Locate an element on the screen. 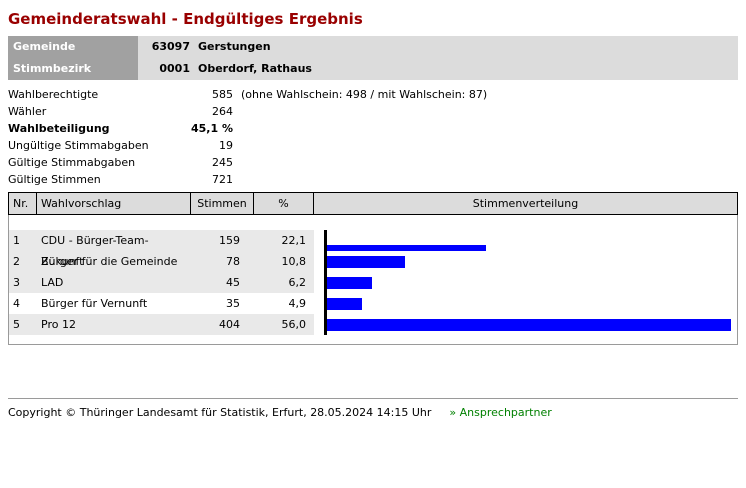 This screenshot has height=488, width=746. stat-label: Ungültige Stimmabgaben is located at coordinates (78, 145).